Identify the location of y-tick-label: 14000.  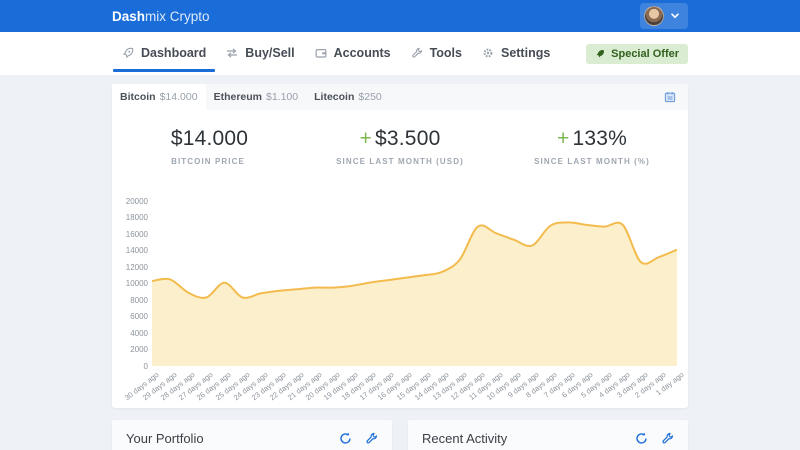
(136, 250).